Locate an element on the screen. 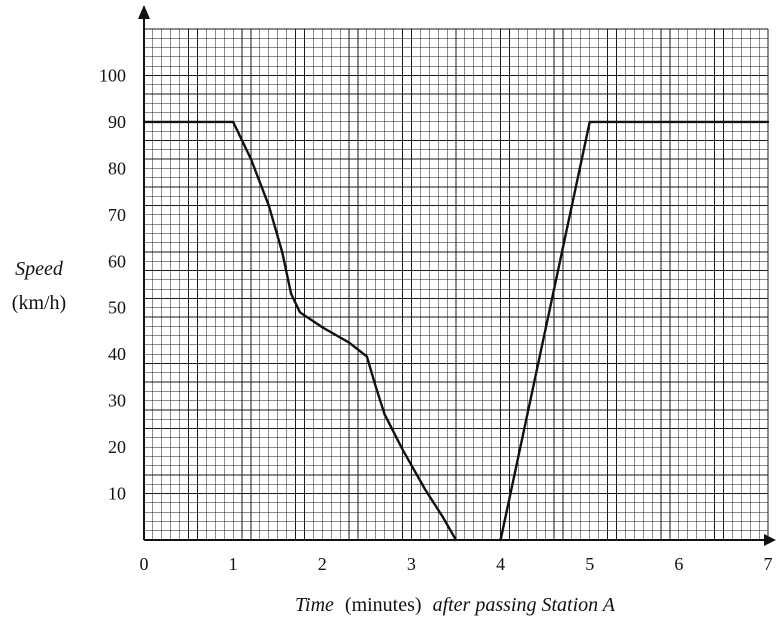  x-axis-label-primary: Time is located at coordinates (314, 605).